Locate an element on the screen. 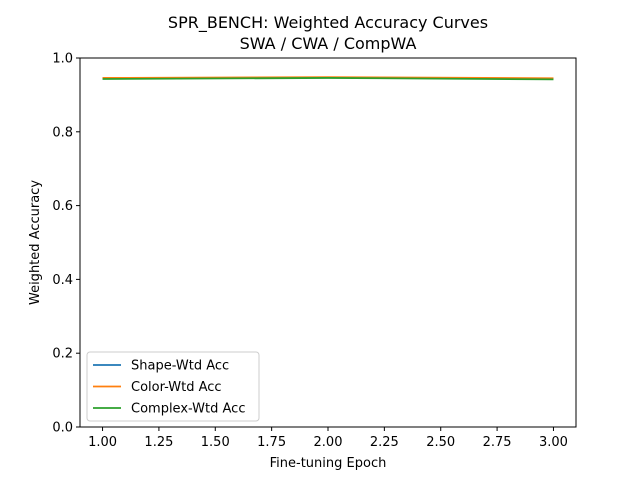  legend-label: Complex-Wtd Acc is located at coordinates (188, 409).